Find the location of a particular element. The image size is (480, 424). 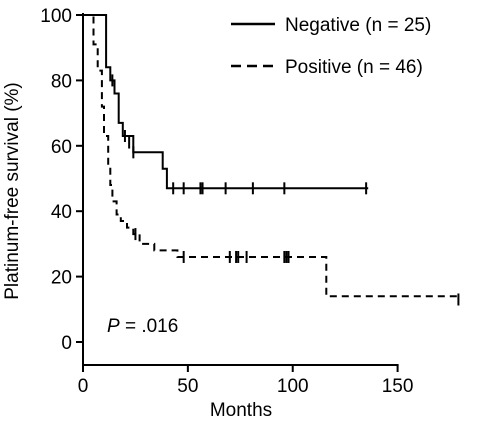

p-value-annotation: P = .016 is located at coordinates (142, 326).